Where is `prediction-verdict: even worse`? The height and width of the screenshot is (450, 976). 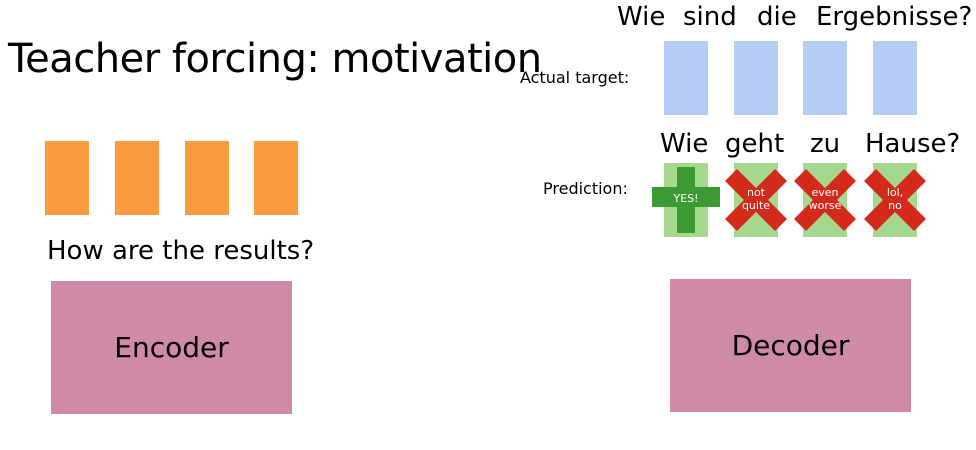
prediction-verdict: even worse is located at coordinates (825, 199).